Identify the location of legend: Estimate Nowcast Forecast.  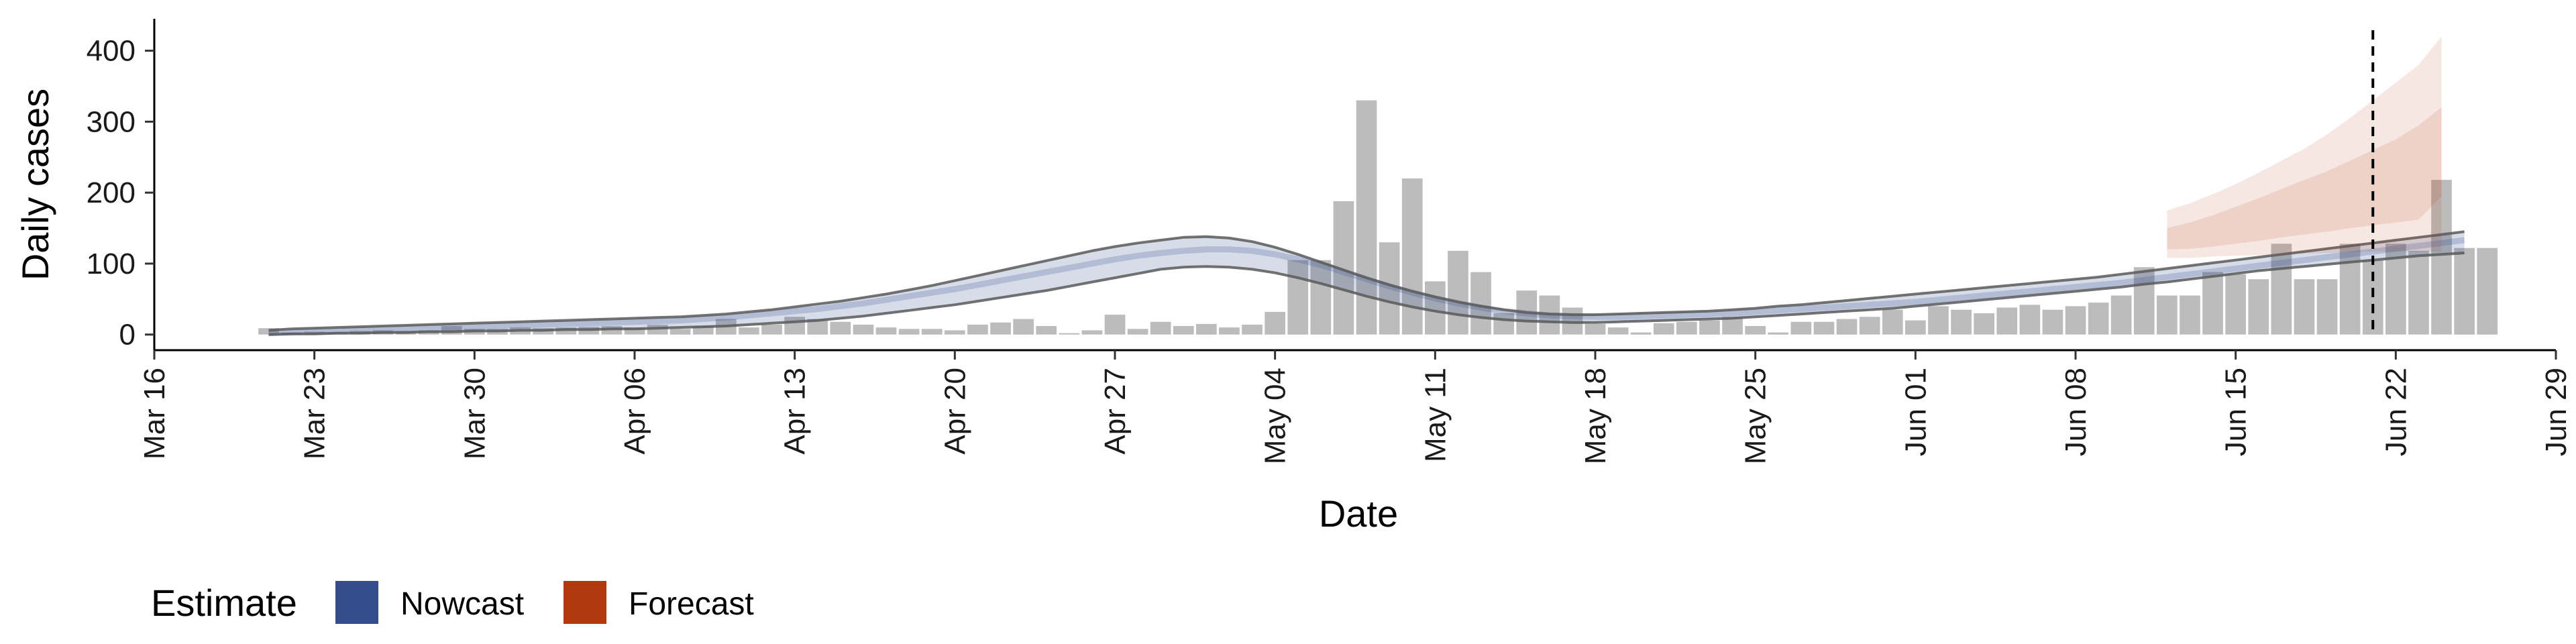
(452, 602).